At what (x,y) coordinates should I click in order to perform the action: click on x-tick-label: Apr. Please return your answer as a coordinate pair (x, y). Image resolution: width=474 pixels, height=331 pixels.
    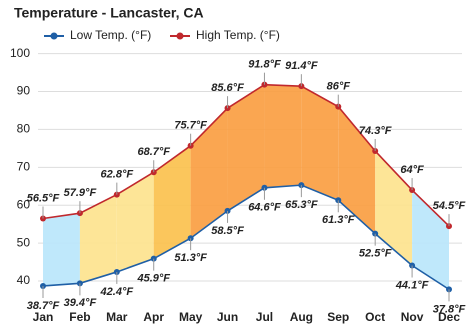
    Looking at the image, I should click on (153, 317).